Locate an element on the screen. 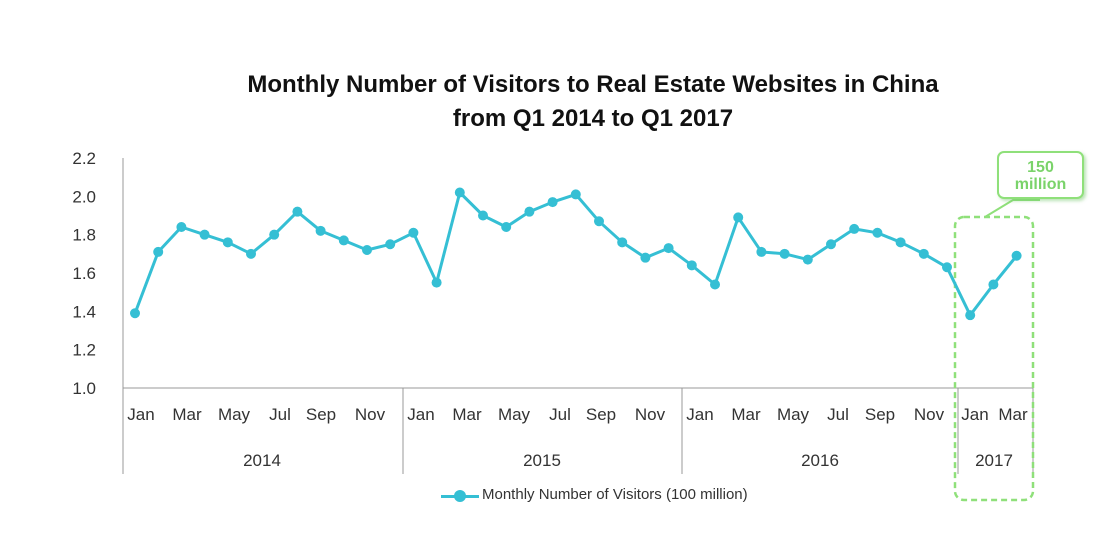  y-tick-label: 1.8 is located at coordinates (84, 235).